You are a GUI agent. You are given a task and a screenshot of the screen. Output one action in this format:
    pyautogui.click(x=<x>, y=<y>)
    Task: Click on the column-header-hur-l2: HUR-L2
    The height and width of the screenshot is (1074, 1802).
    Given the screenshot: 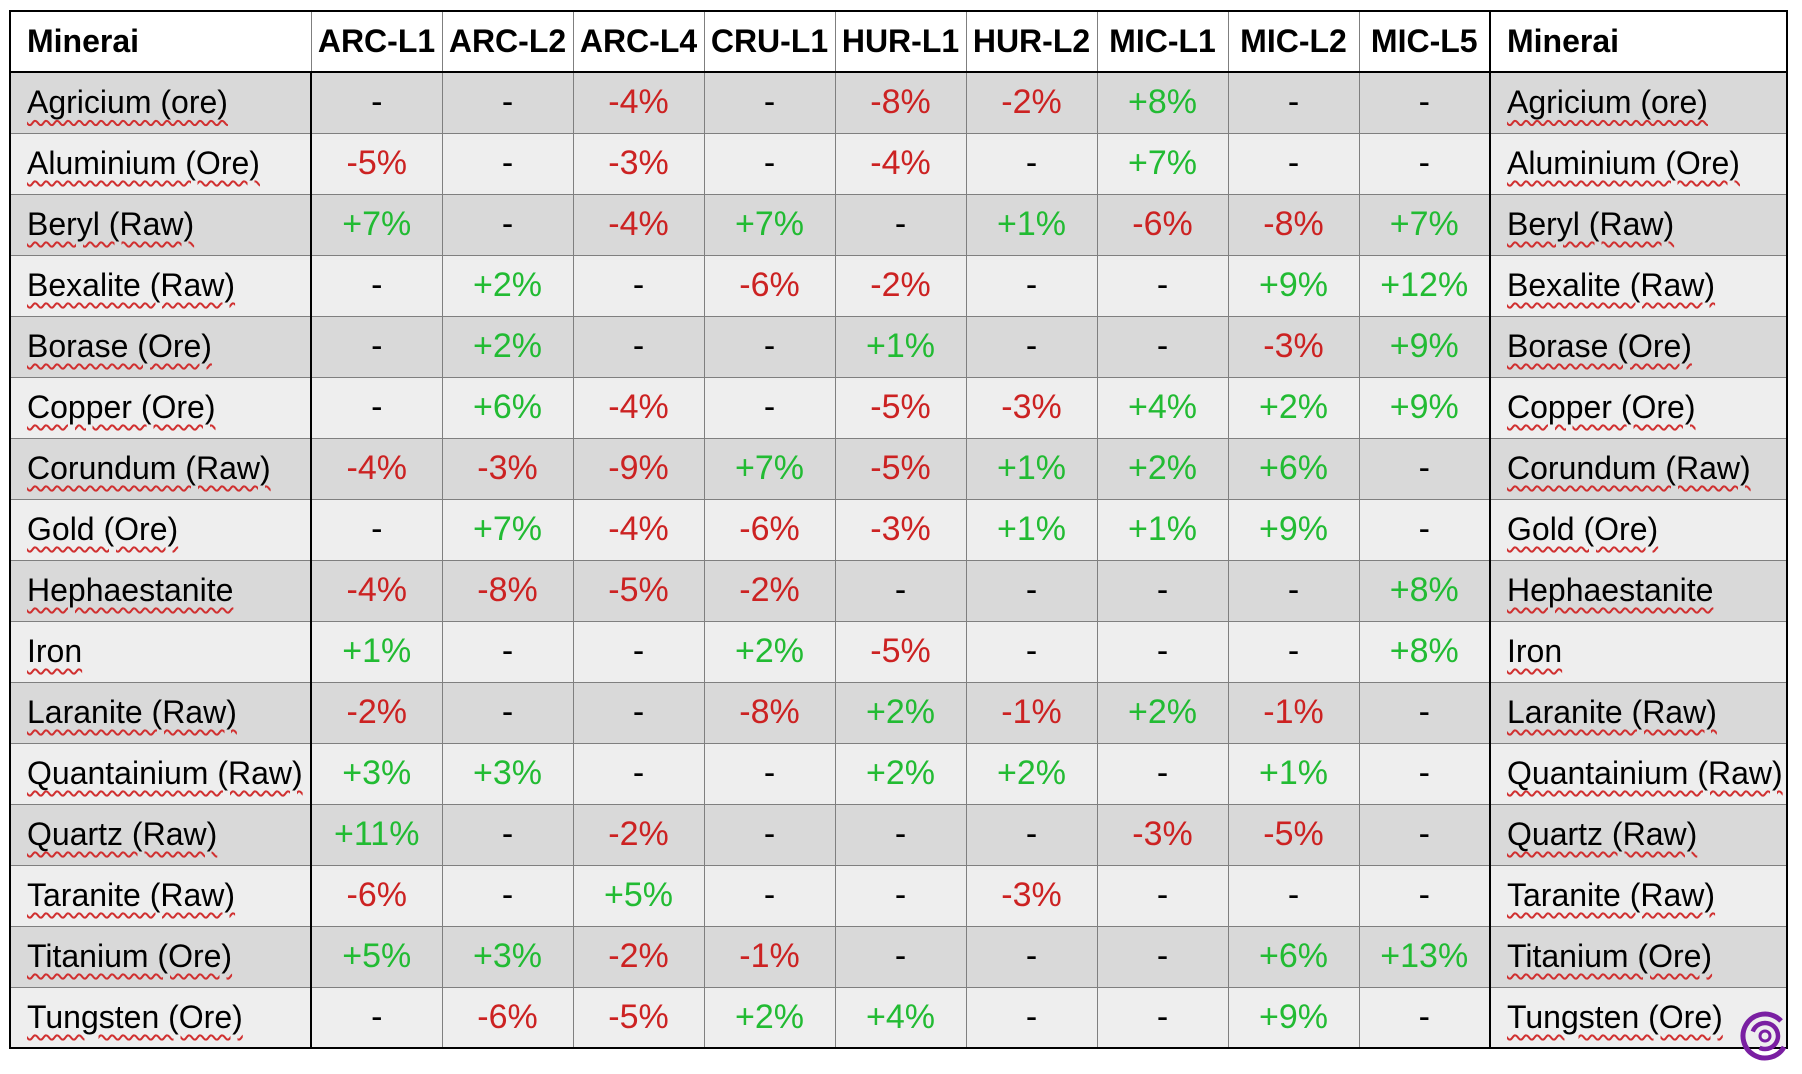 What is the action you would take?
    pyautogui.click(x=1031, y=41)
    